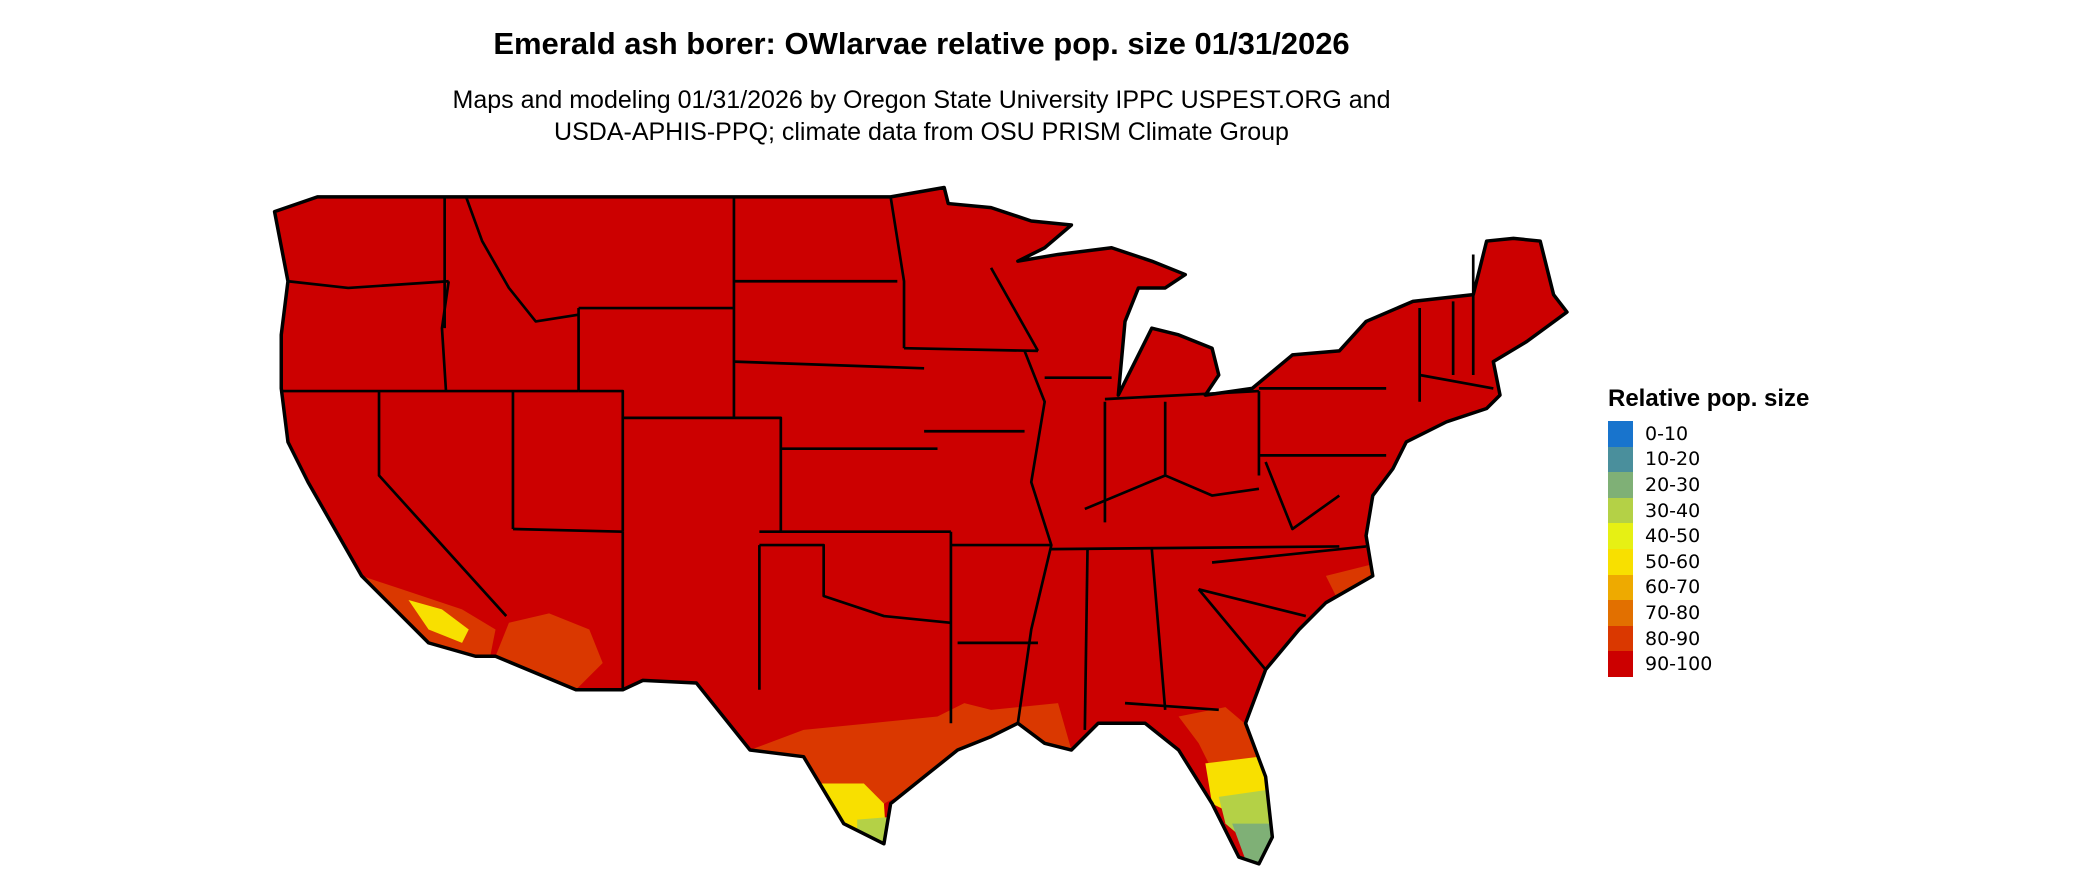  I want to click on legend-label: 90-100, so click(1679, 664).